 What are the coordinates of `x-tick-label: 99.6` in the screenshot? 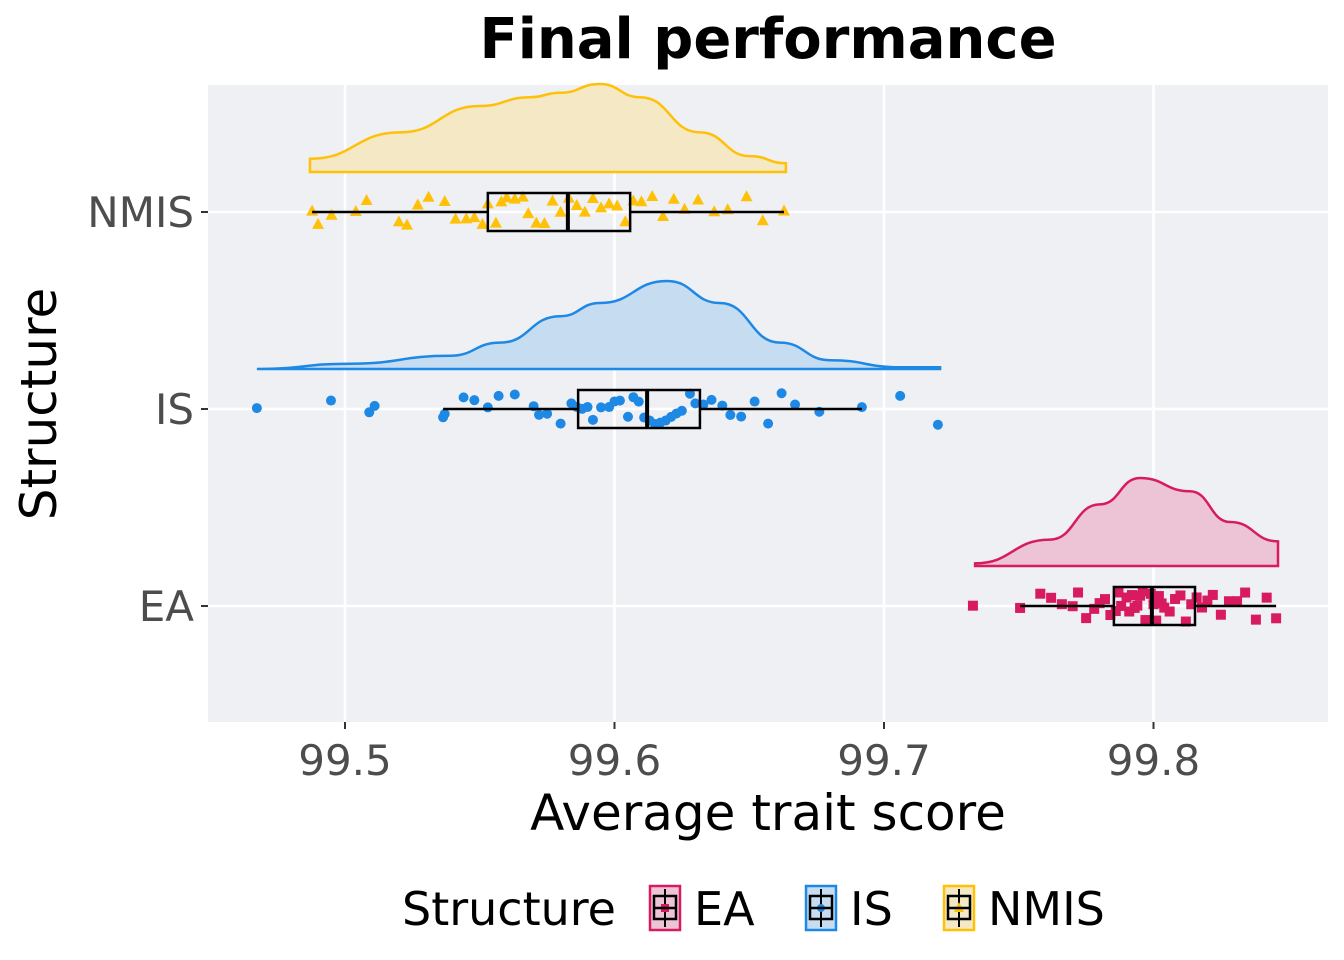 It's located at (615, 760).